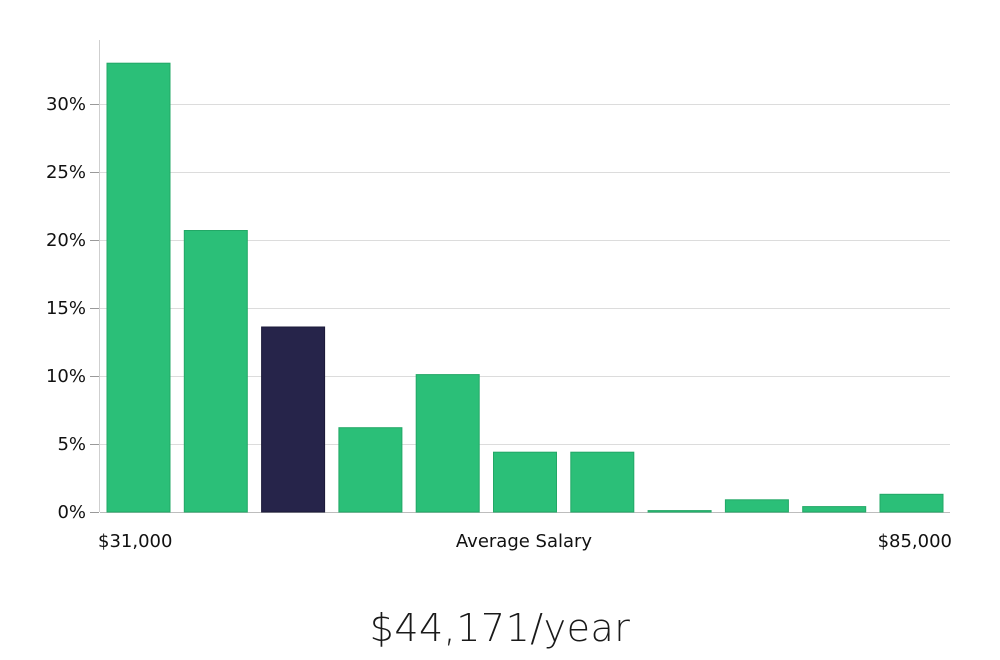 Image resolution: width=1000 pixels, height=660 pixels. Describe the element at coordinates (915, 541) in the screenshot. I see `x-max-label: $85,000` at that location.